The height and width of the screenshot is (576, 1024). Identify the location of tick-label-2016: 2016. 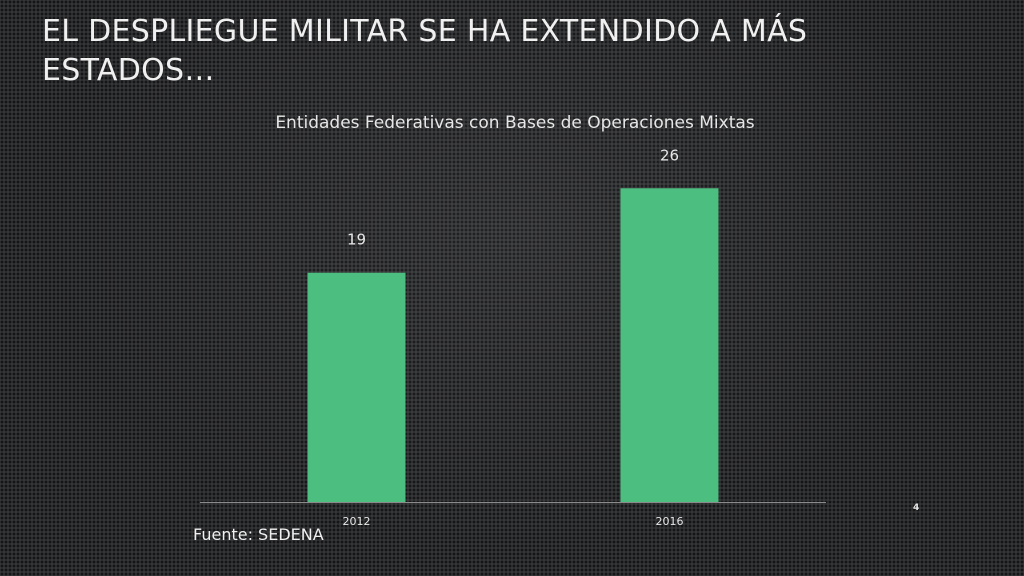
(670, 521).